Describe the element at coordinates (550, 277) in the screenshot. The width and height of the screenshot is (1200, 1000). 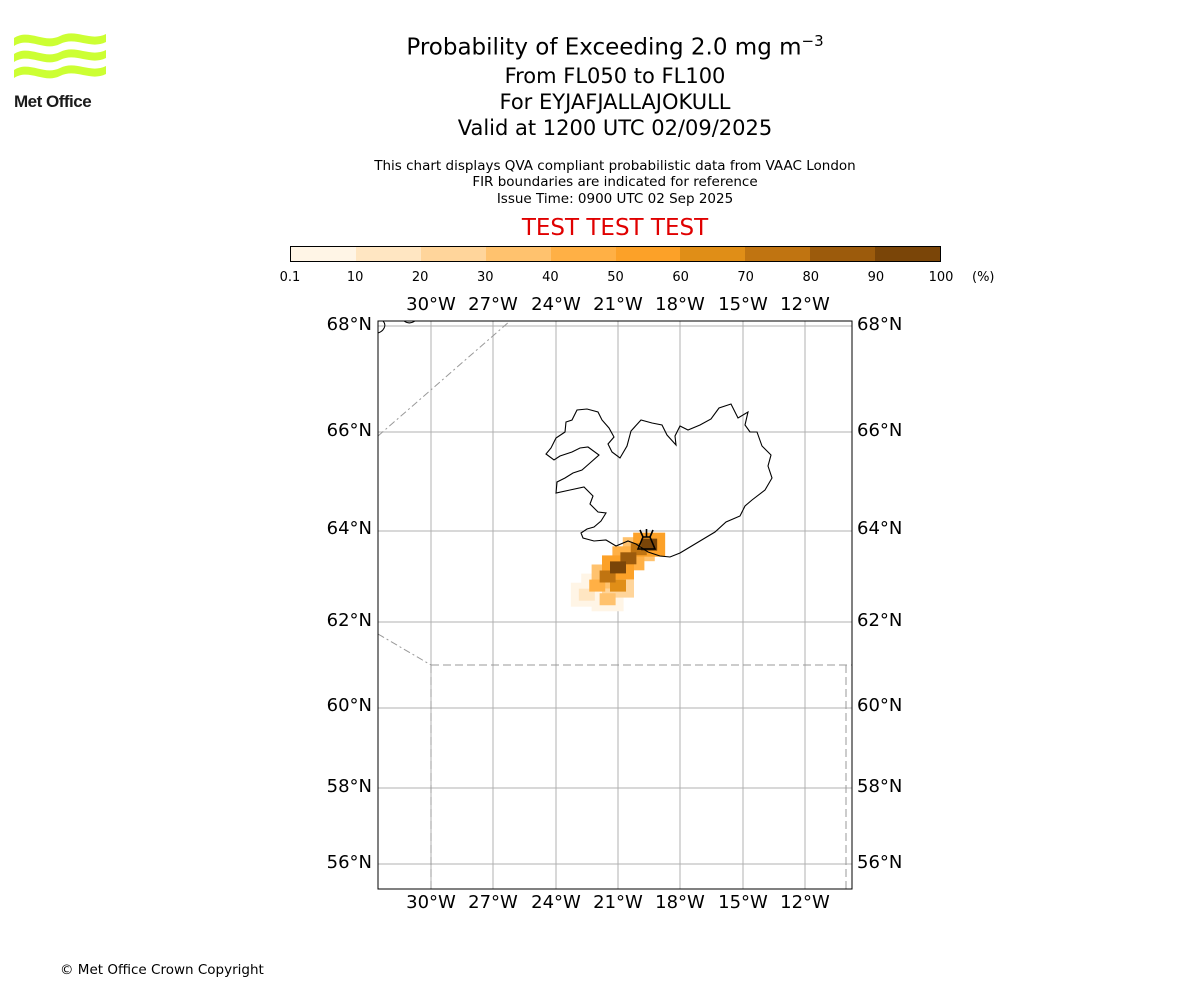
I see `colorbar-tick-label: 40` at that location.